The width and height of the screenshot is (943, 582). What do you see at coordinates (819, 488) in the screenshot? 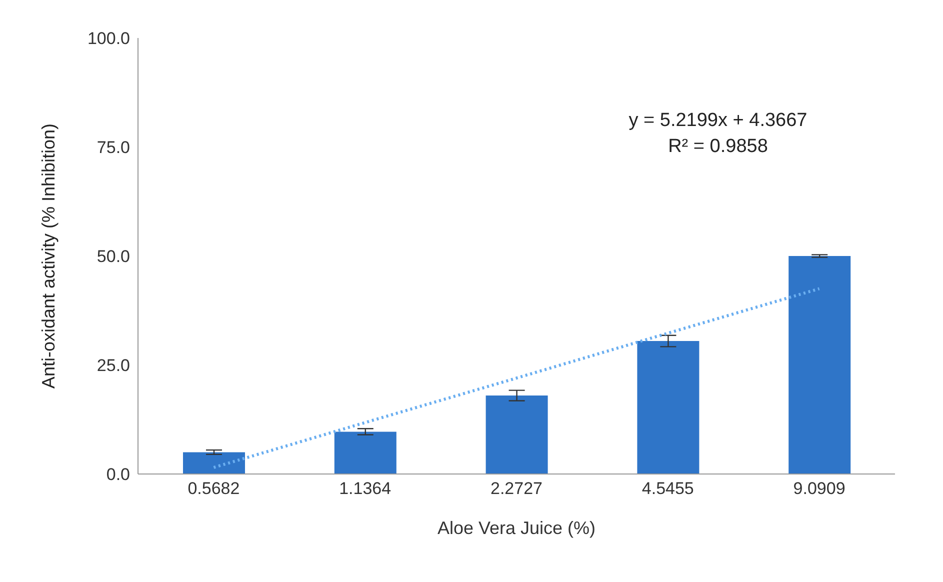
I see `x-tick-label: 9.0909` at bounding box center [819, 488].